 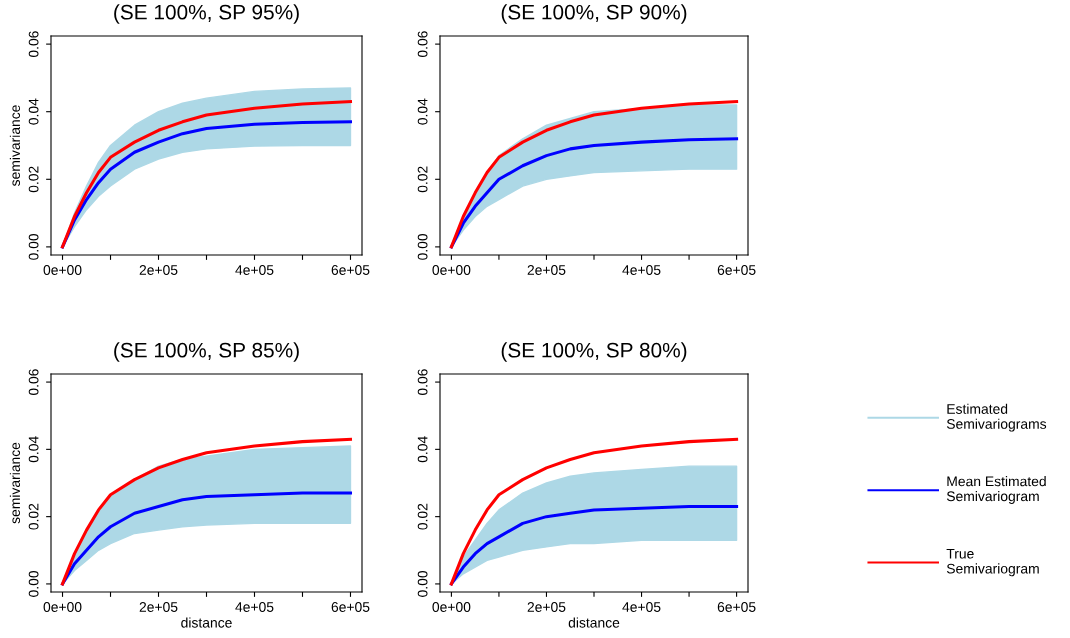 What do you see at coordinates (996, 417) in the screenshot?
I see `legend-label: Estimated Semivariograms` at bounding box center [996, 417].